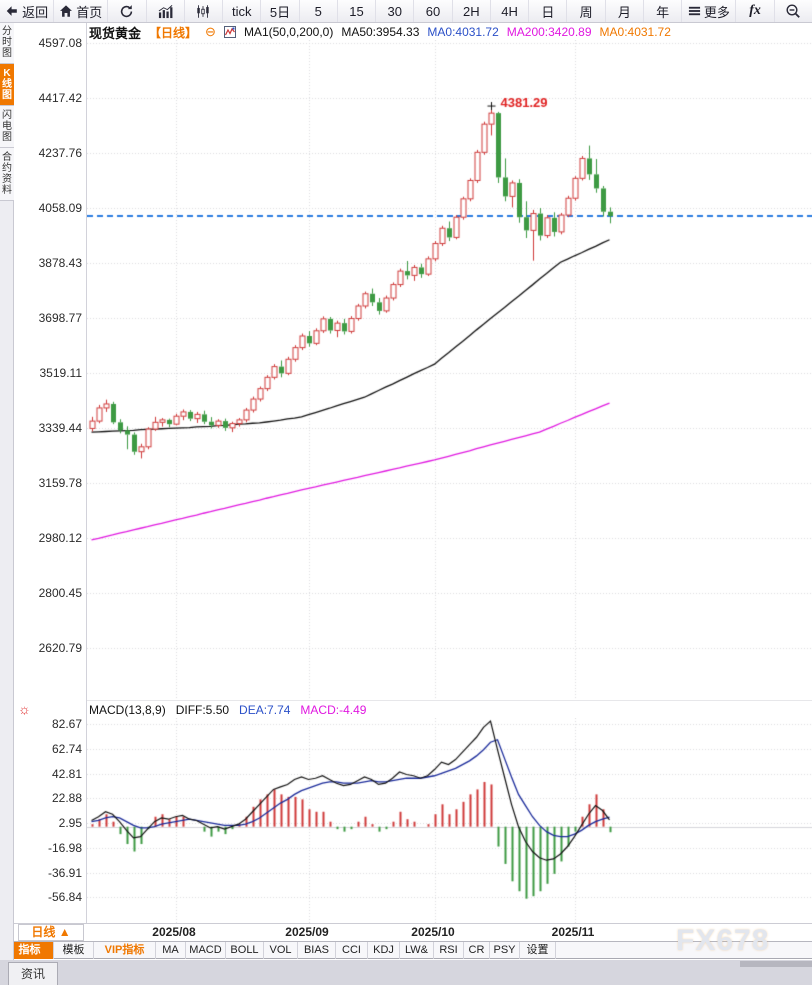 This screenshot has height=985, width=812. What do you see at coordinates (171, 950) in the screenshot?
I see `indicator-tab-ma: MA` at bounding box center [171, 950].